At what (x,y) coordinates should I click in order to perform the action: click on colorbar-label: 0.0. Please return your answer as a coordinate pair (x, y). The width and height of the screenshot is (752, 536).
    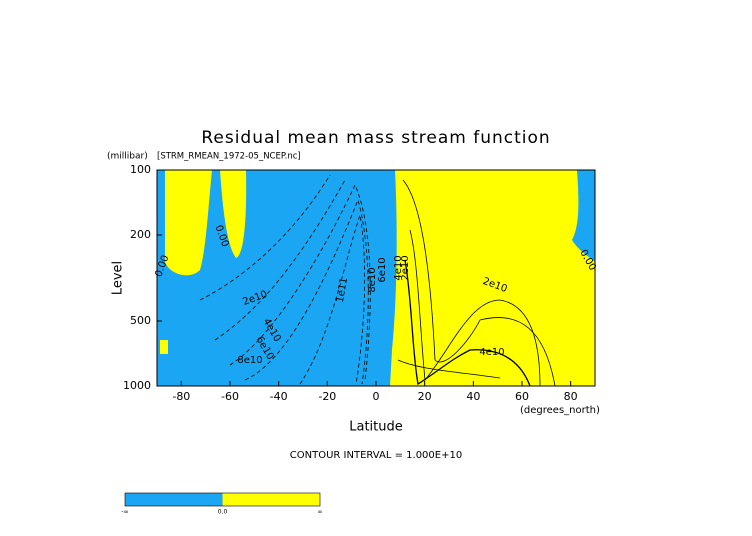
    Looking at the image, I should click on (223, 512).